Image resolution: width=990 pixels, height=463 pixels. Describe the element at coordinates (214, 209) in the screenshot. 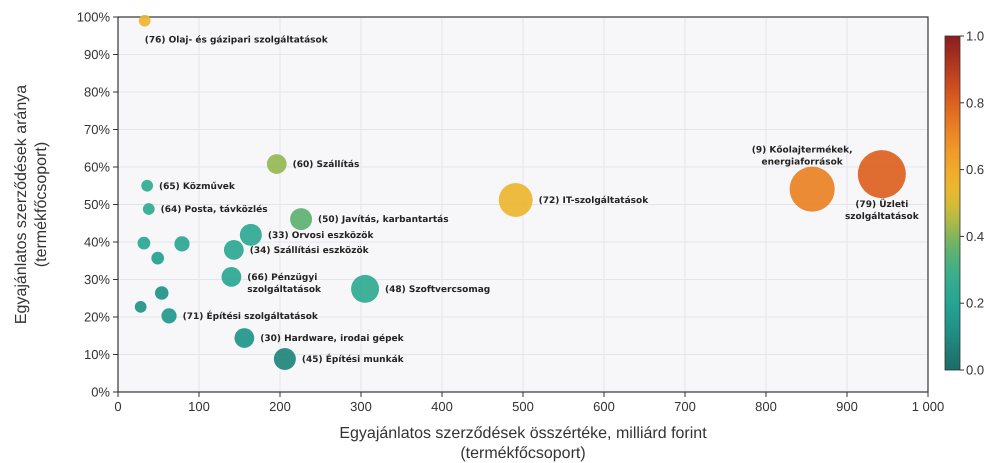

I see `annotation: (64) Posta, távközlés` at that location.